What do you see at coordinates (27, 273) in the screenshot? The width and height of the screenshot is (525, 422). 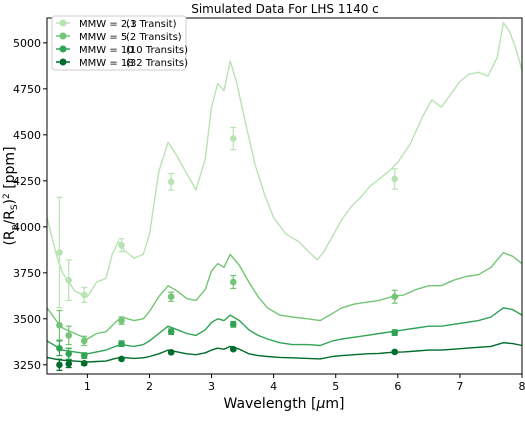 I see `y-tick-label: 3750` at bounding box center [27, 273].